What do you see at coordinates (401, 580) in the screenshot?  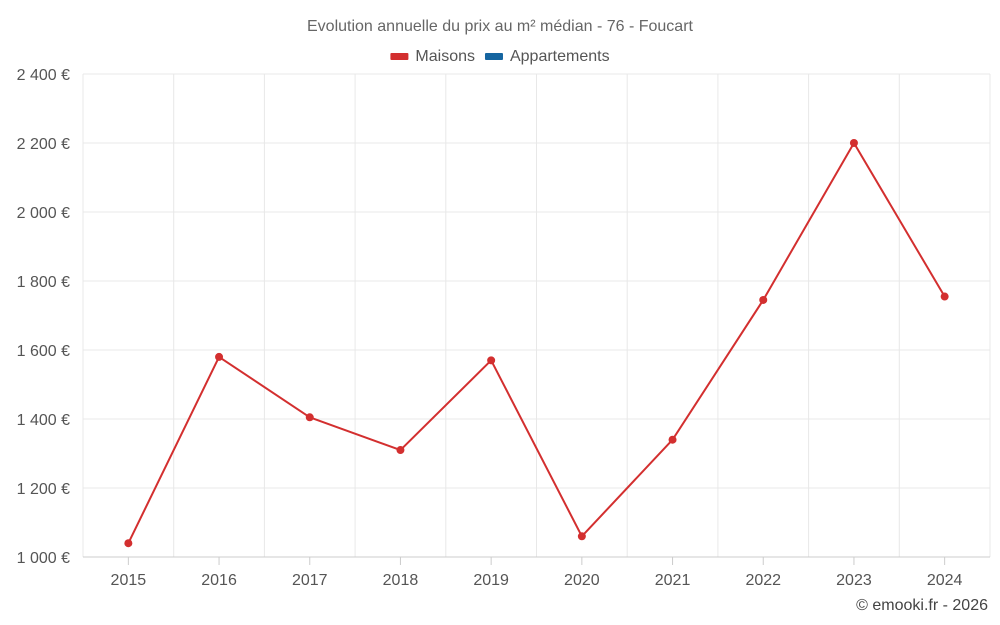 I see `x-tick-label: 2018` at bounding box center [401, 580].